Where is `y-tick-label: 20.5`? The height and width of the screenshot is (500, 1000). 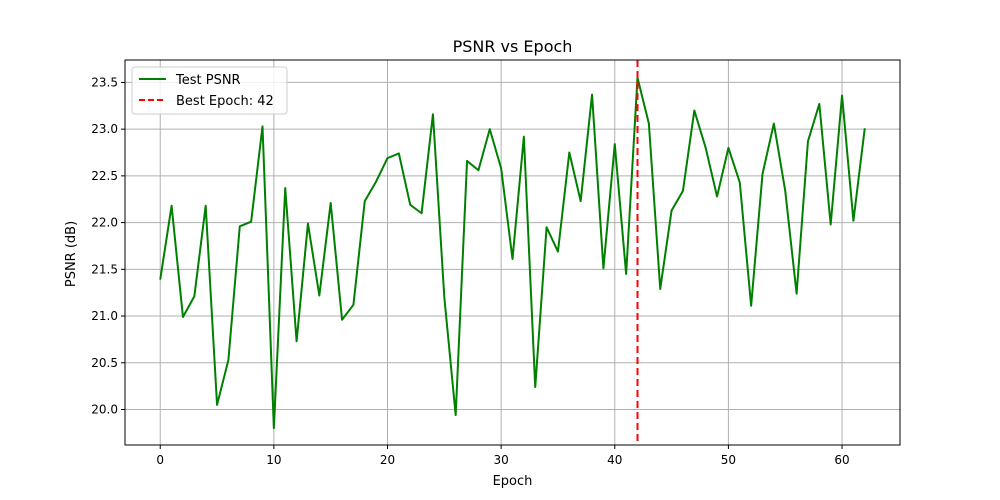 y-tick-label: 20.5 is located at coordinates (104, 363).